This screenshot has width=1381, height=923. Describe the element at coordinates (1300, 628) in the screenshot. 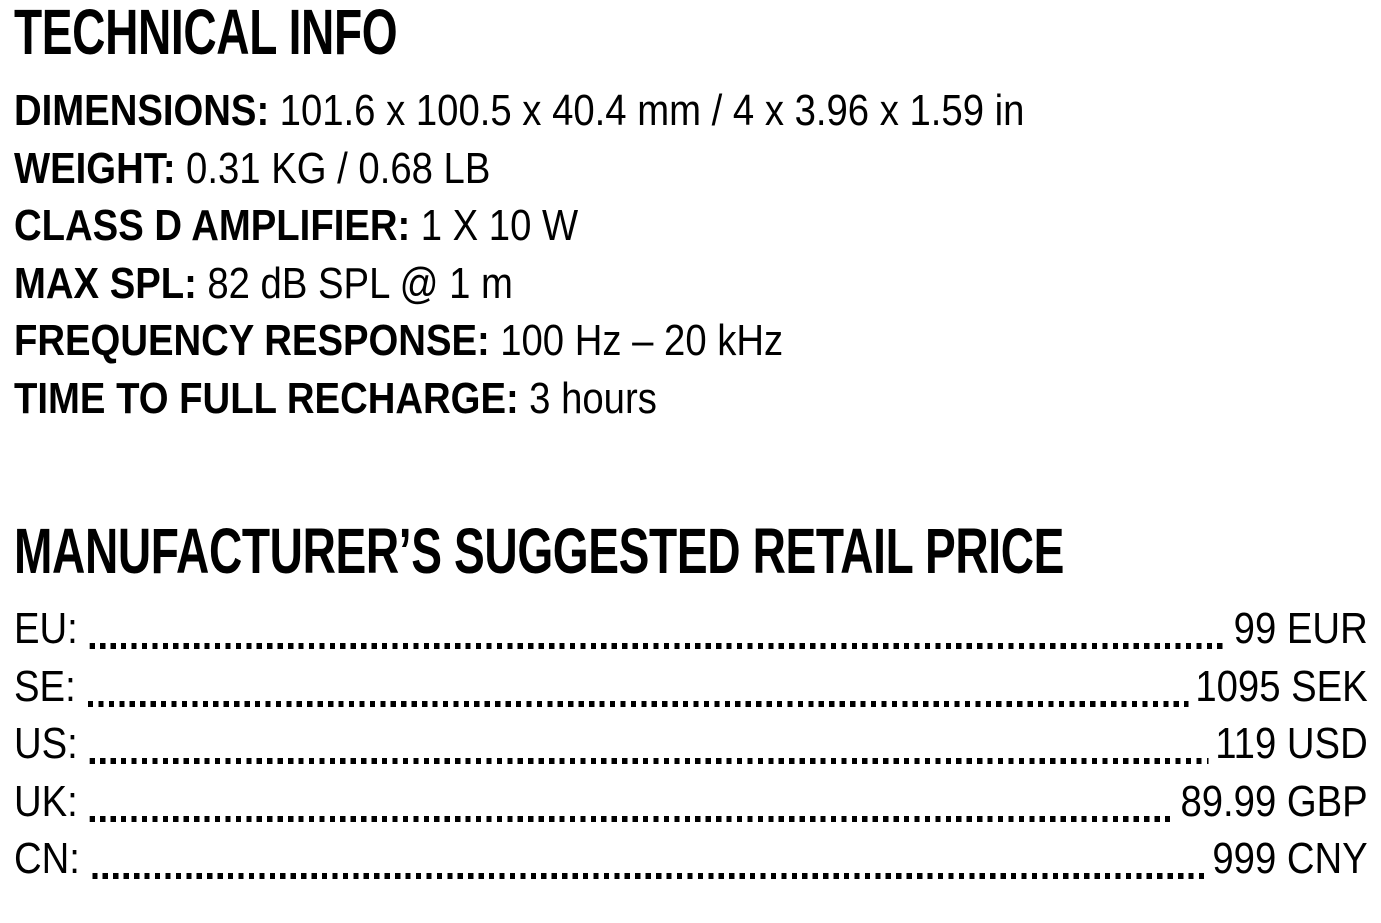

I see `price-value: 99 EUR` at that location.